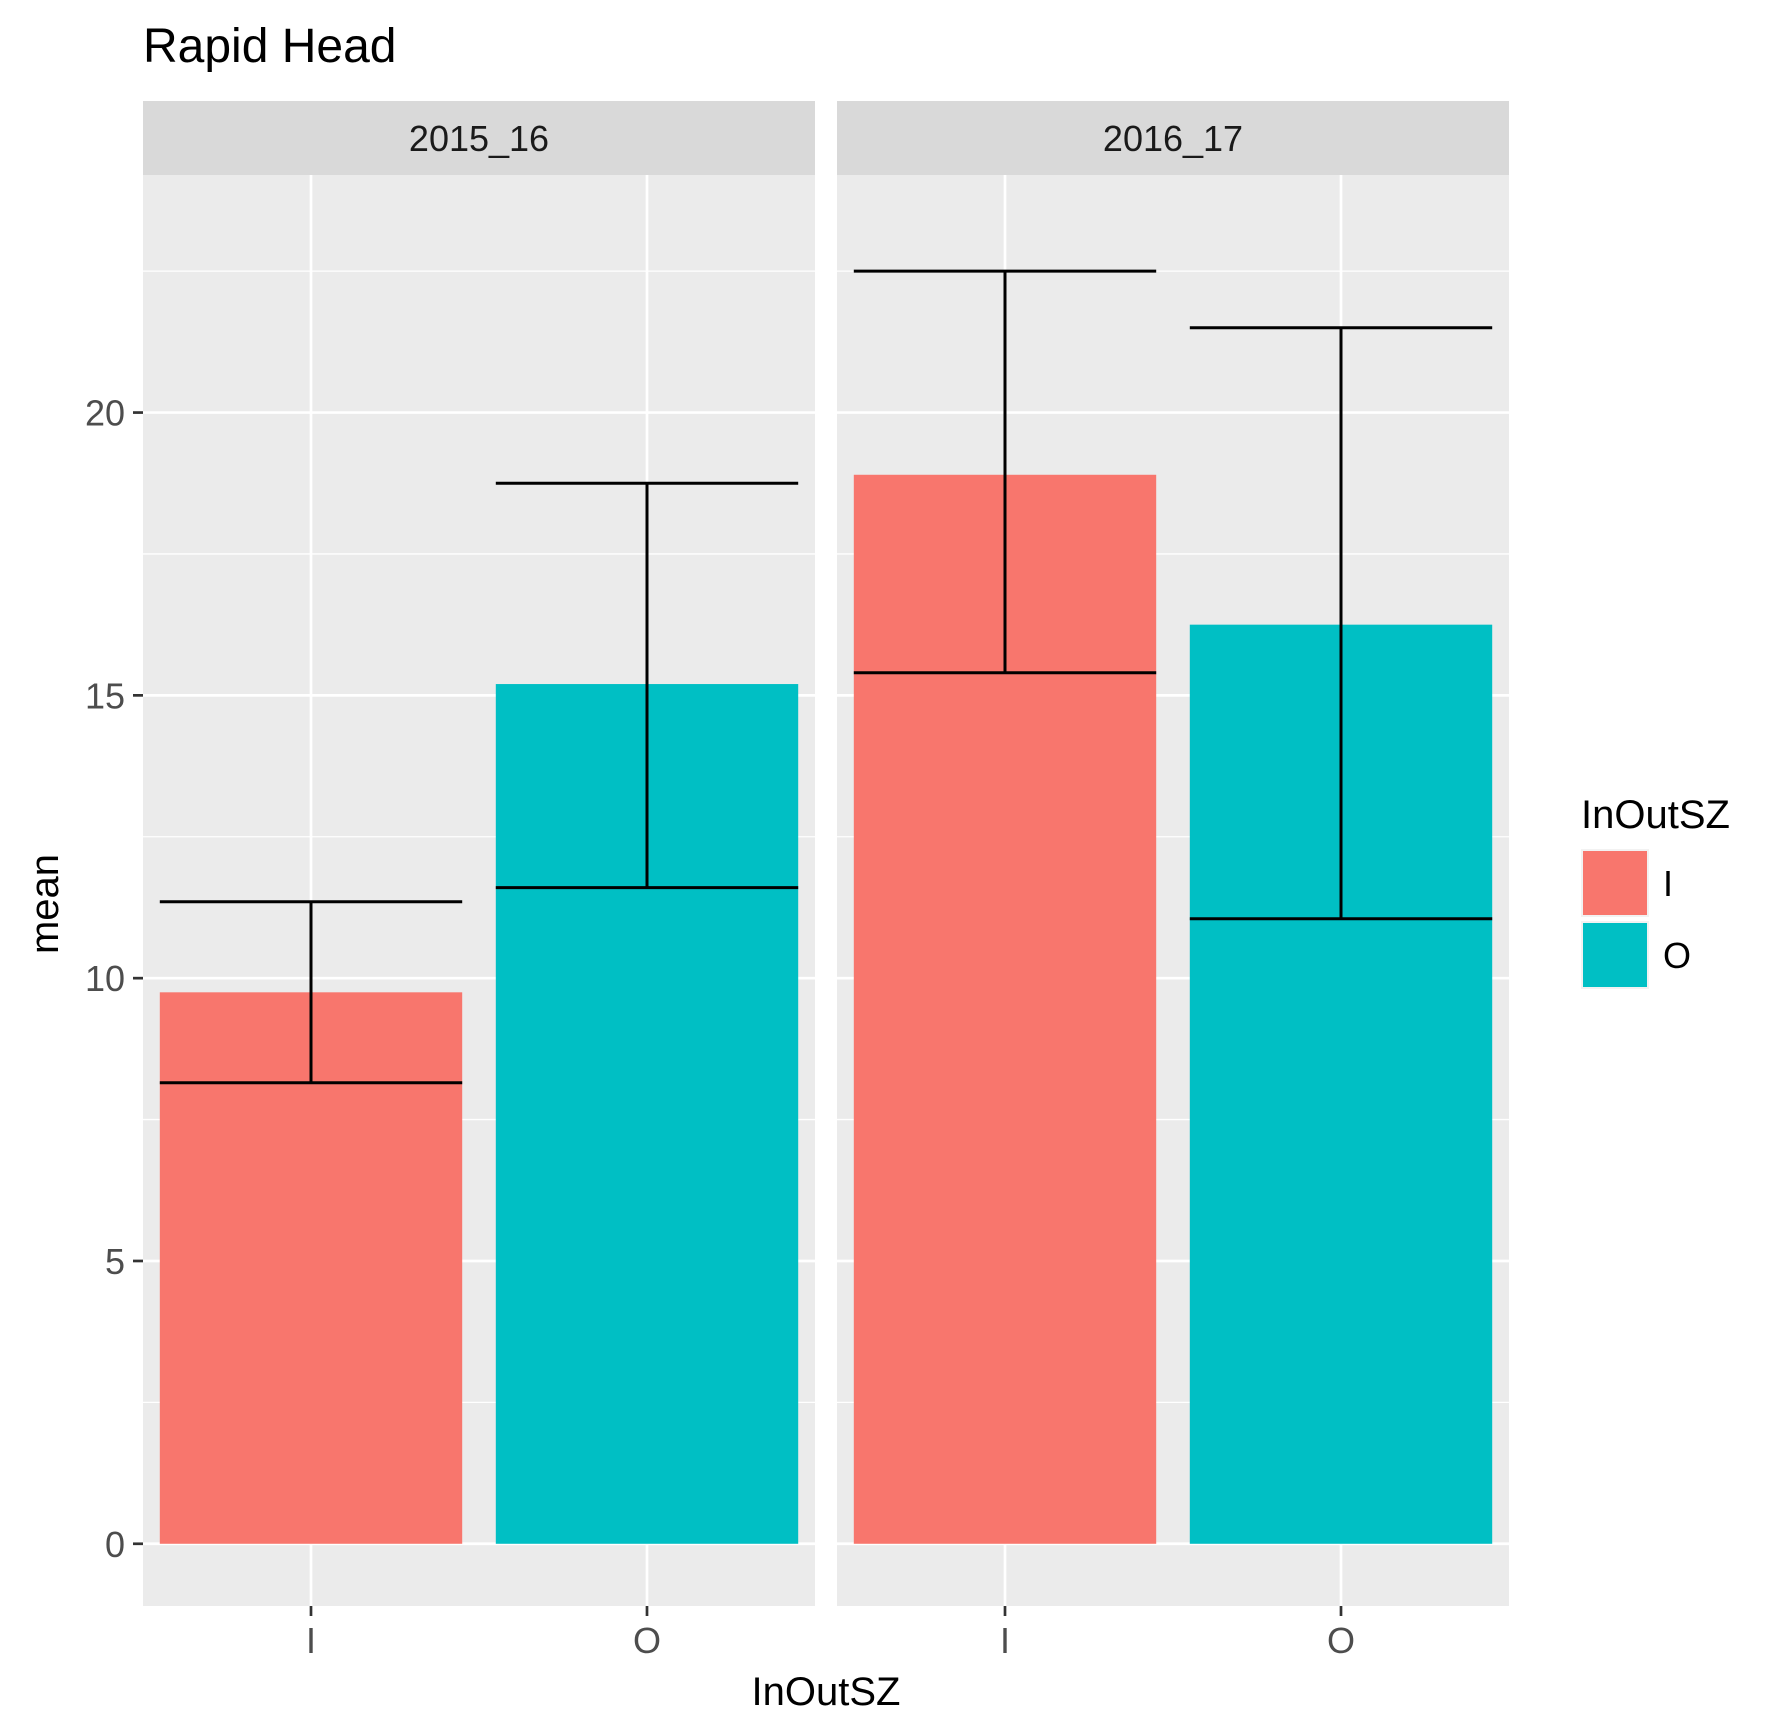  What do you see at coordinates (115, 1544) in the screenshot?
I see `y-tick-label: 0` at bounding box center [115, 1544].